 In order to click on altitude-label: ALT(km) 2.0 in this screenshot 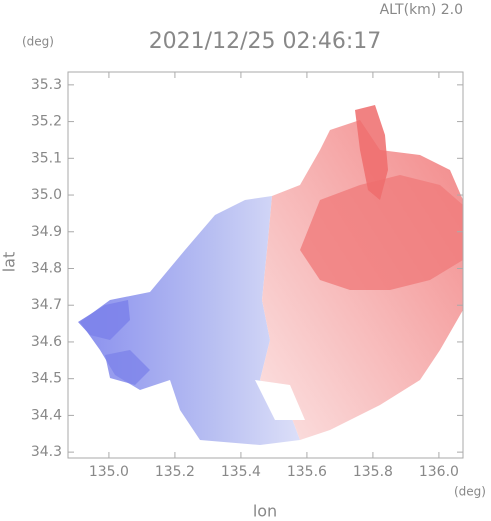, I will do `click(421, 10)`.